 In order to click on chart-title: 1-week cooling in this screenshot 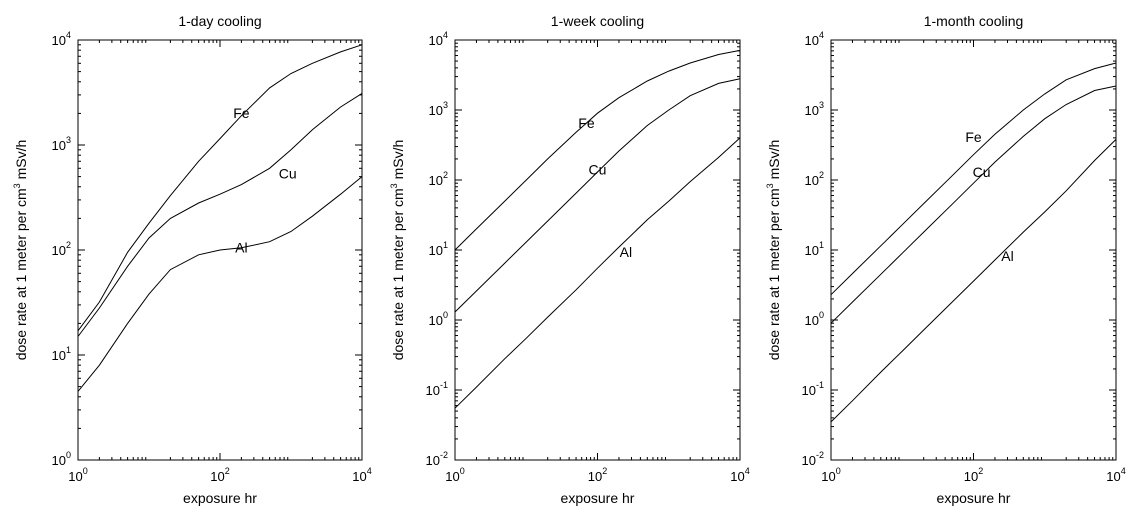, I will do `click(597, 21)`.